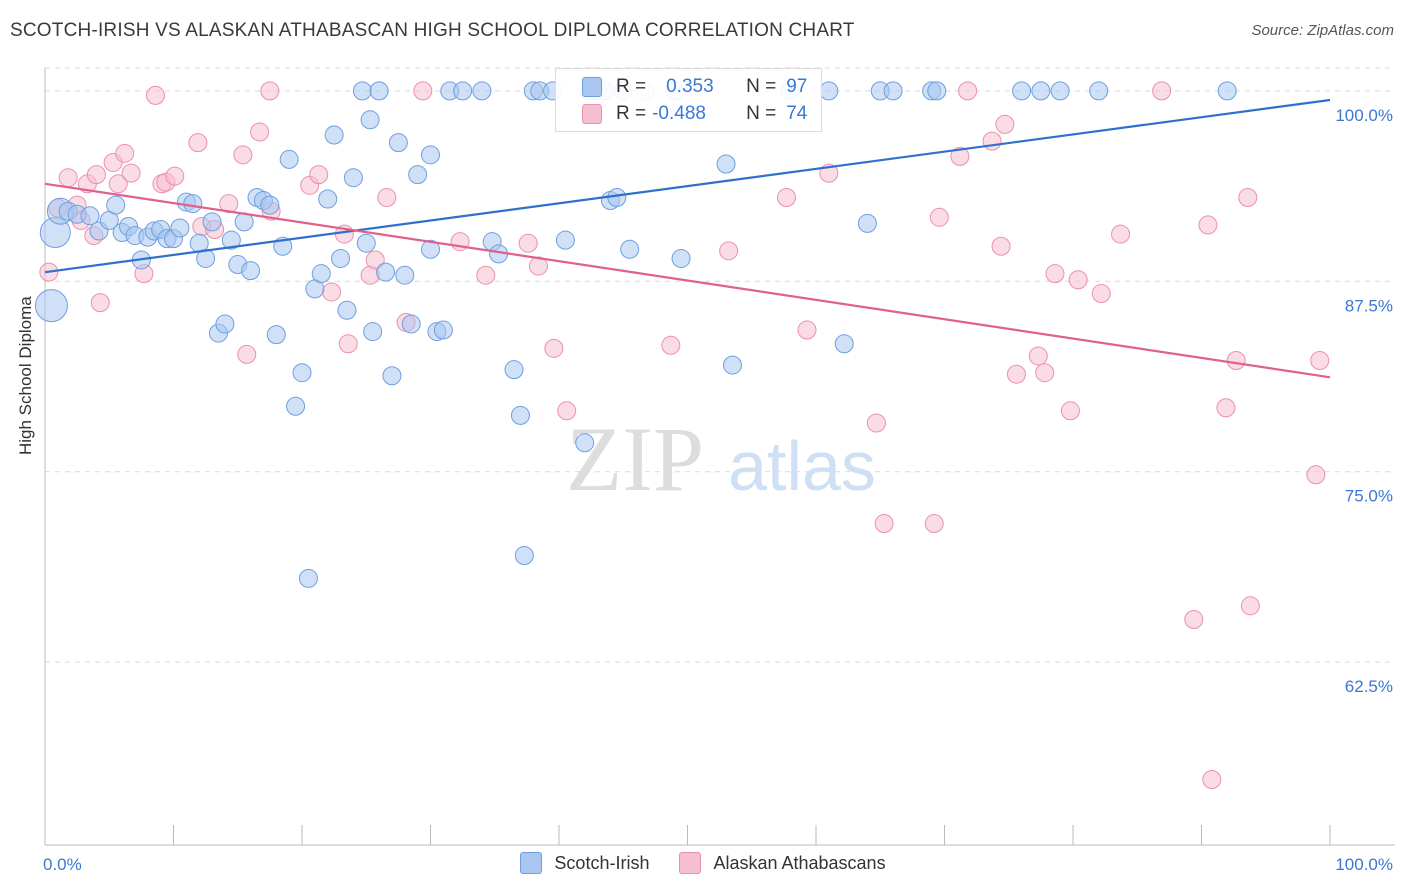 Image resolution: width=1406 pixels, height=892 pixels. Describe the element at coordinates (799, 862) in the screenshot. I see `legend-label: Alaskan Athabascans` at that location.